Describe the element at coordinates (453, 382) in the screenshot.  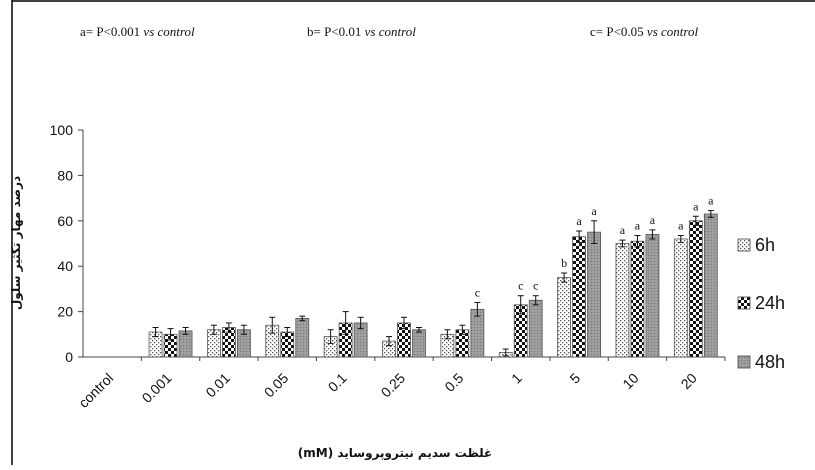
I see `x-tick-label: 0.5` at that location.